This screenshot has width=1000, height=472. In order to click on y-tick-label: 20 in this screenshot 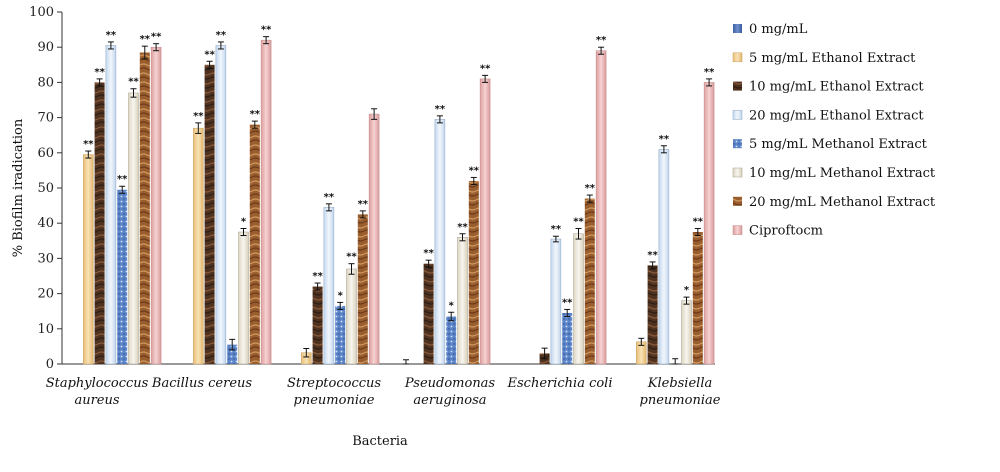, I will do `click(45, 294)`.